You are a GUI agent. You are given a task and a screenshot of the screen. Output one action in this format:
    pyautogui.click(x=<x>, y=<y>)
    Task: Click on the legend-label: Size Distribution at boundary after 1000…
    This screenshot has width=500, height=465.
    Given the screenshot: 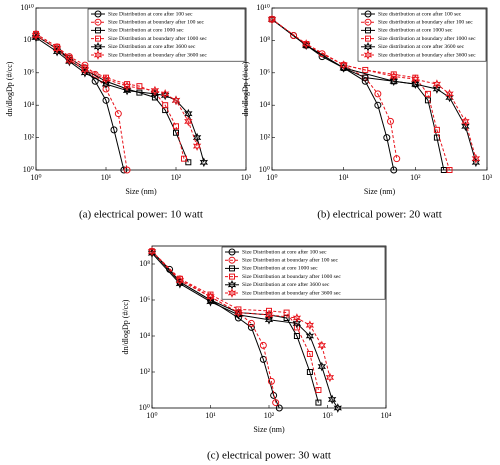 What is the action you would take?
    pyautogui.click(x=291, y=276)
    